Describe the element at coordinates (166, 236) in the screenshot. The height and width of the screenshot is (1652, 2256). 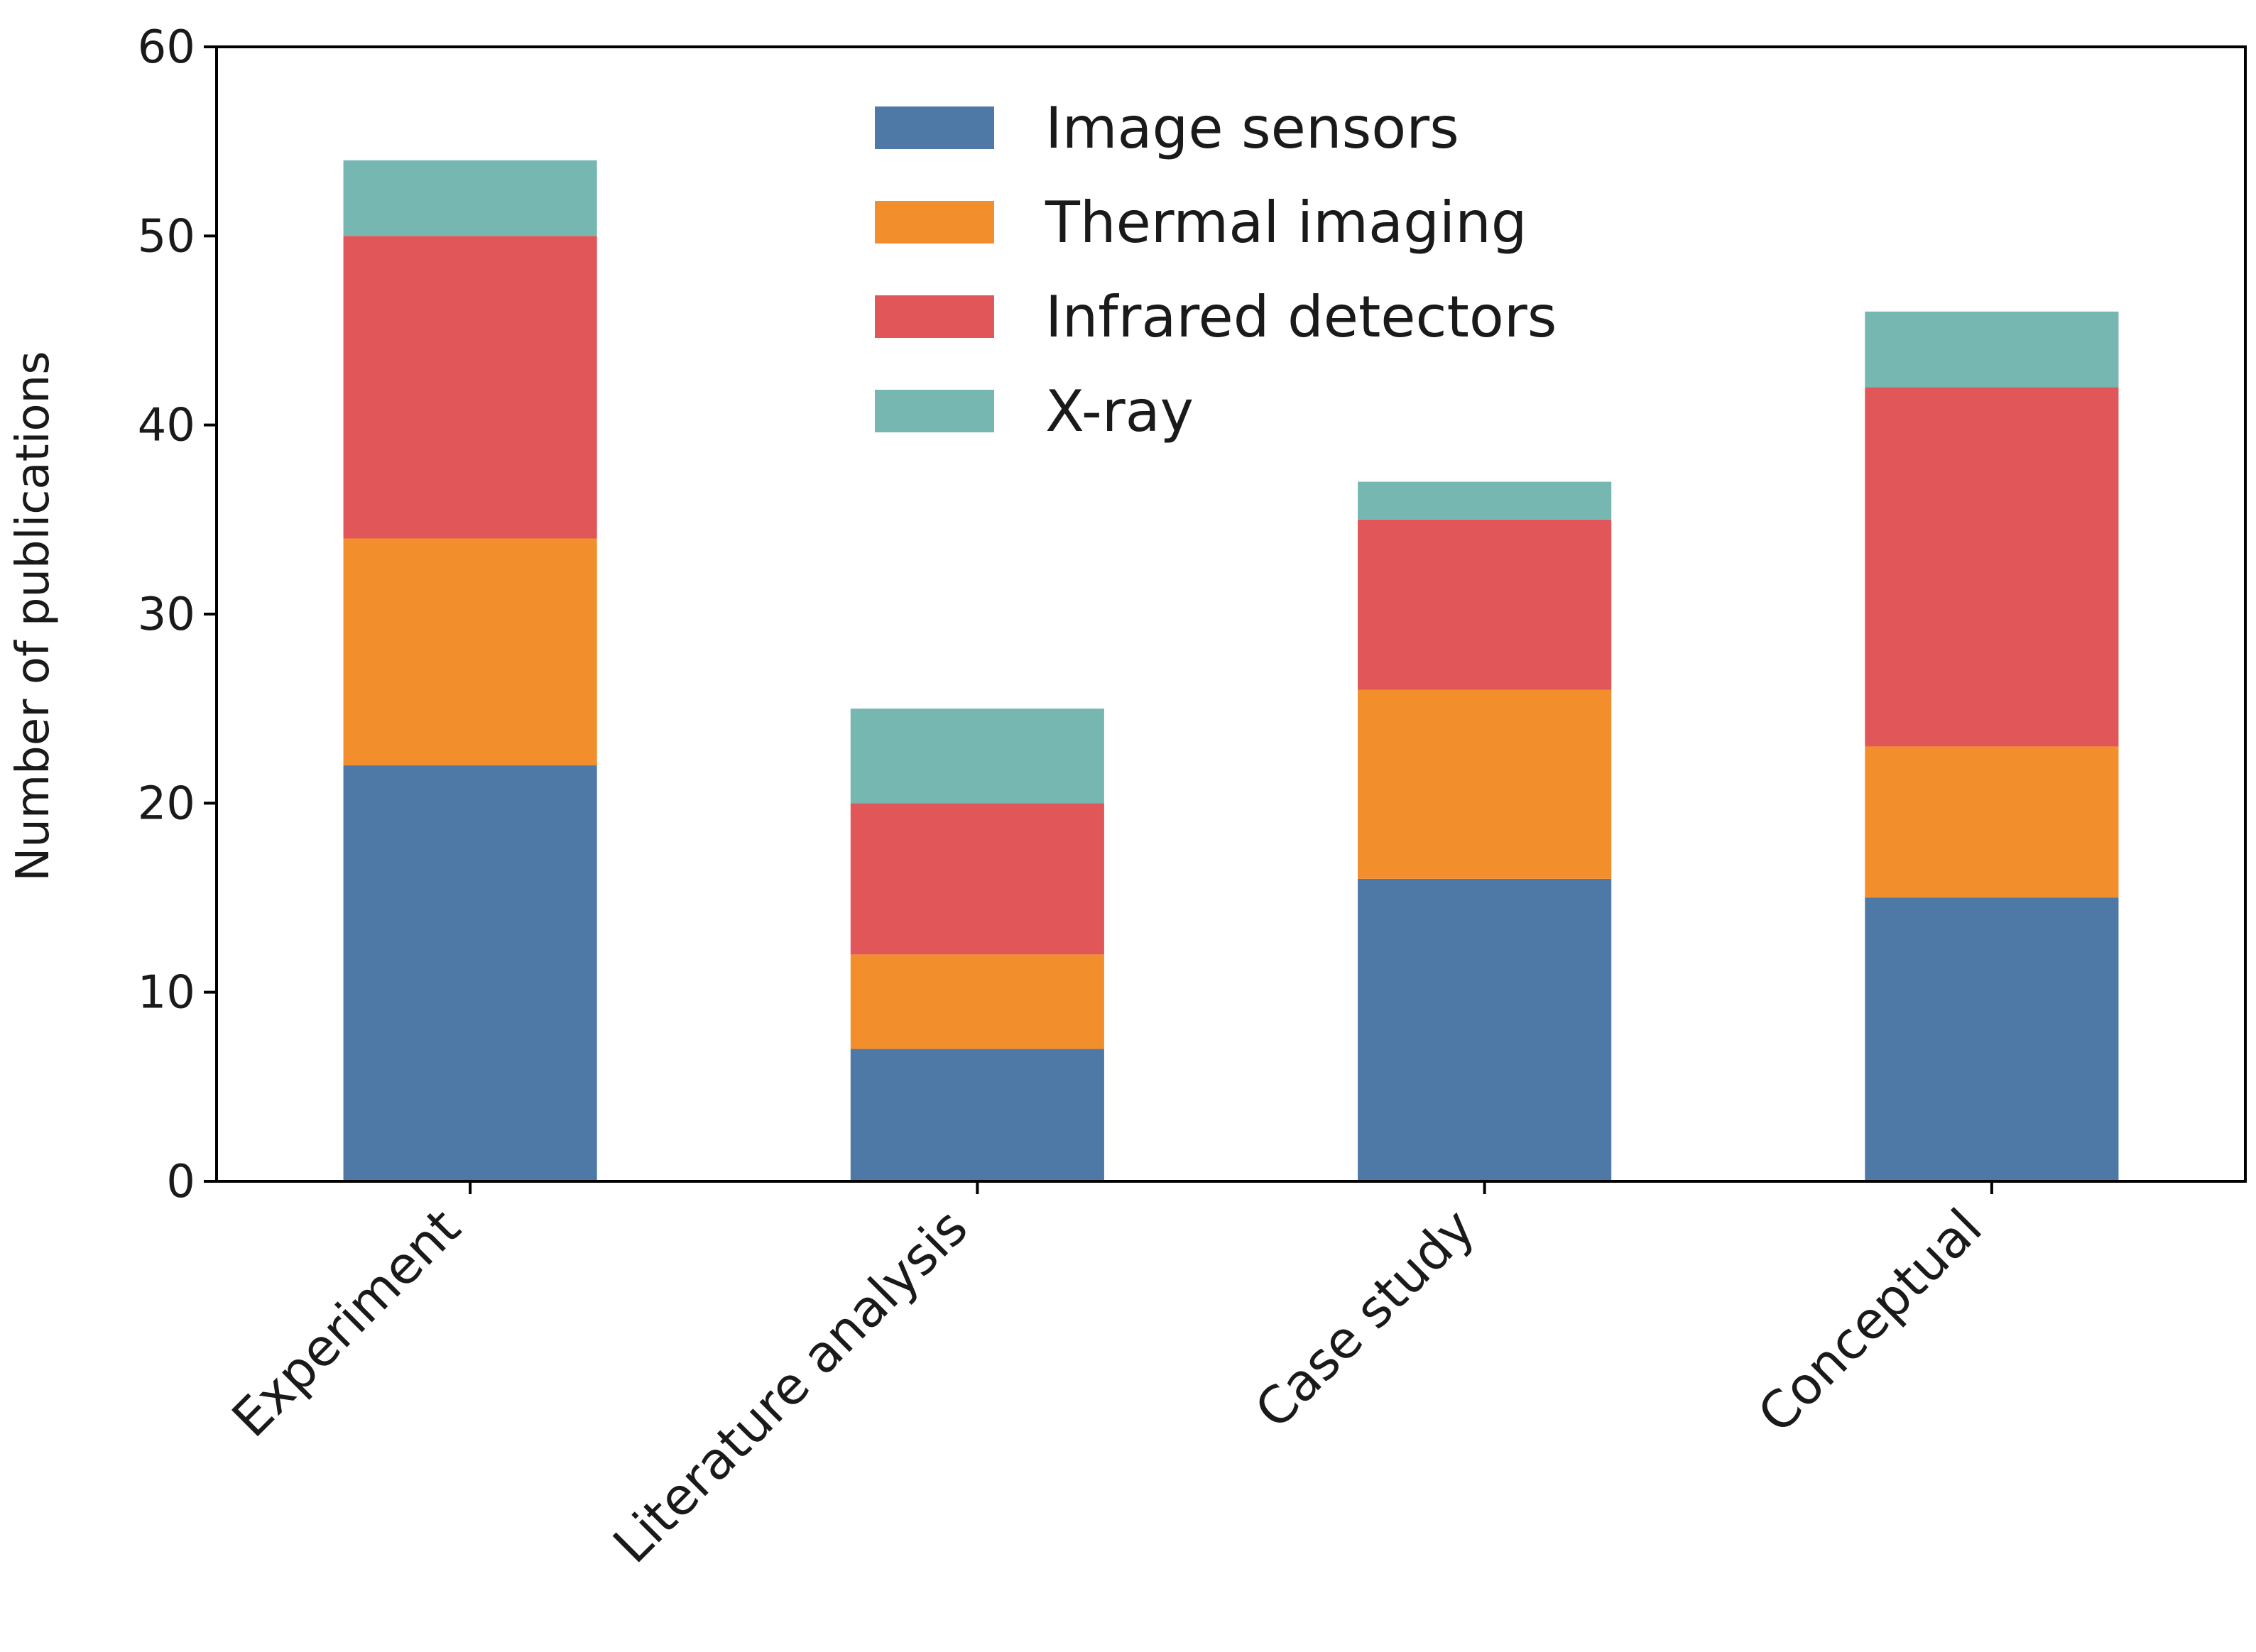
I see `y-tick-label: 50` at that location.